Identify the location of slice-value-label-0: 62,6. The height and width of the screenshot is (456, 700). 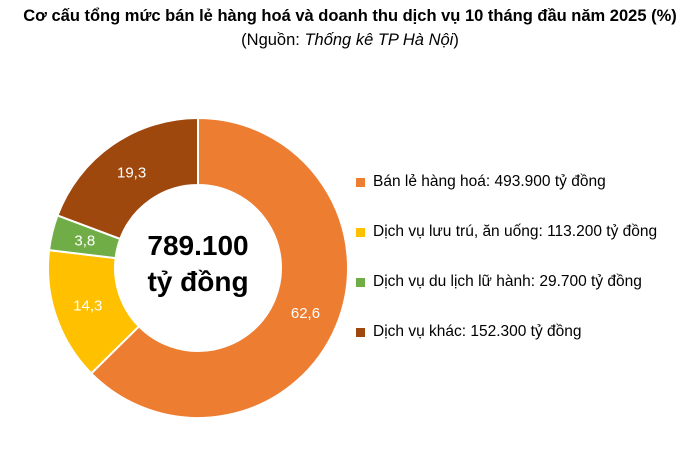
(305, 313).